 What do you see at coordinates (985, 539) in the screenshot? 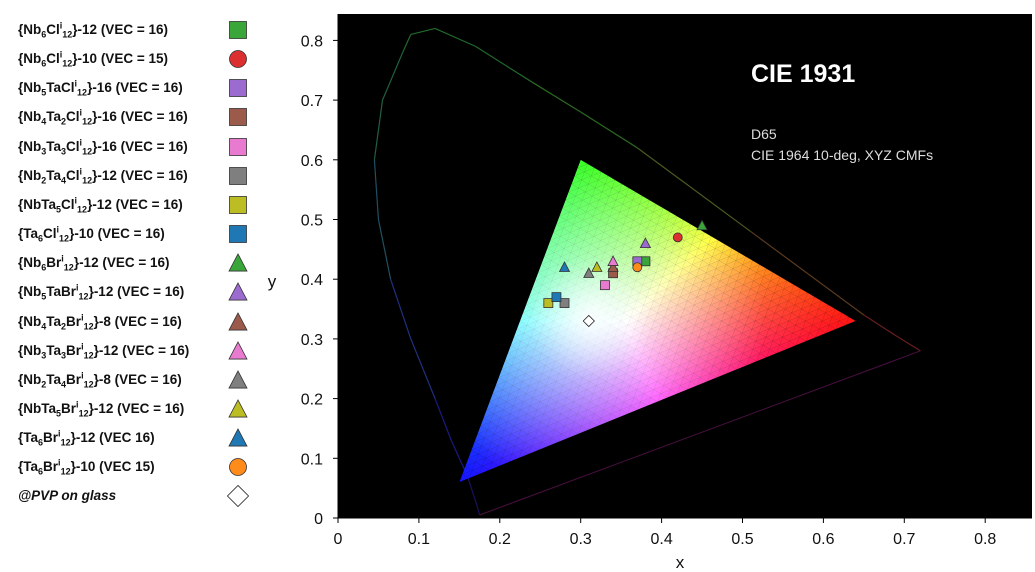
I see `x-tick-label: 0.8` at bounding box center [985, 539].